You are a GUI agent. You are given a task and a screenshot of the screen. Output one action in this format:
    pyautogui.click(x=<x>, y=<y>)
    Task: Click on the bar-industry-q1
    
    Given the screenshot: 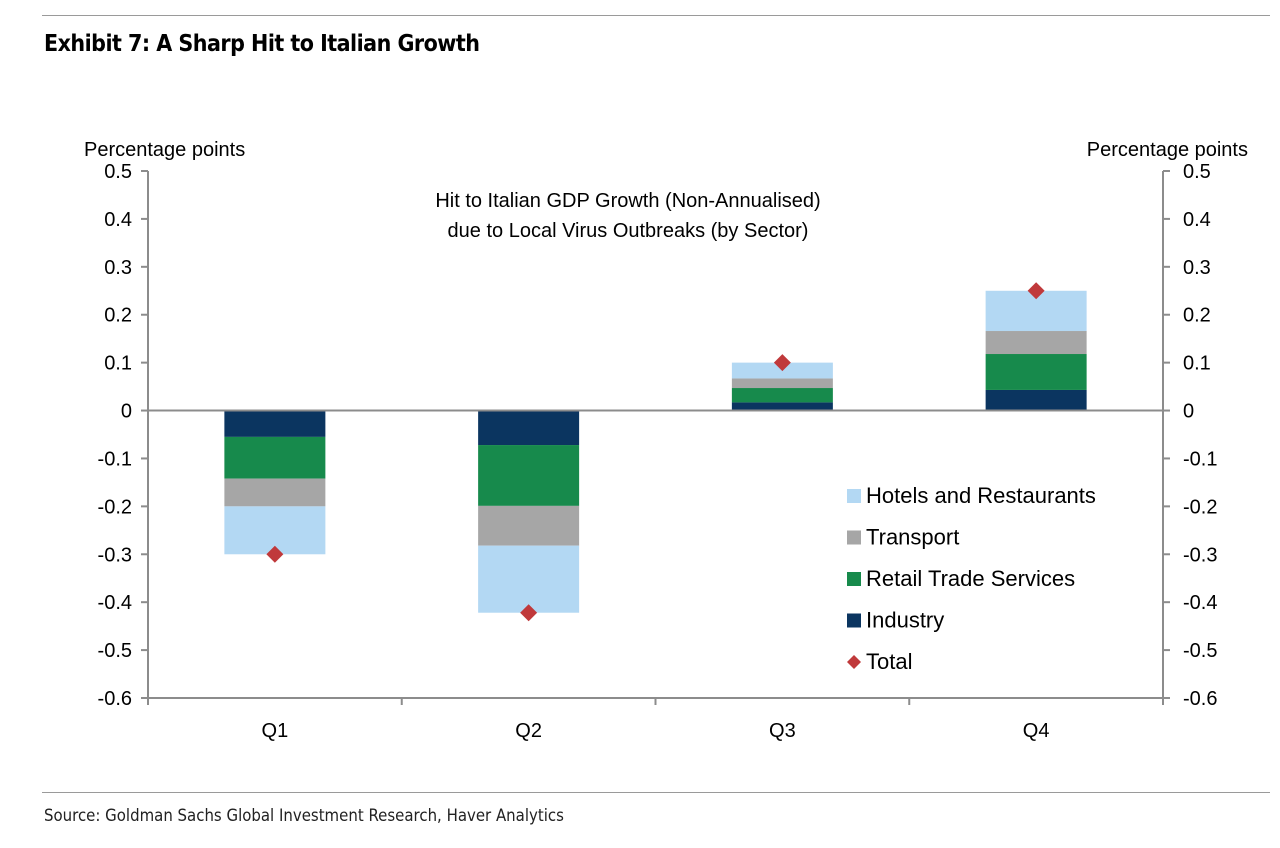 What is the action you would take?
    pyautogui.click(x=275, y=423)
    